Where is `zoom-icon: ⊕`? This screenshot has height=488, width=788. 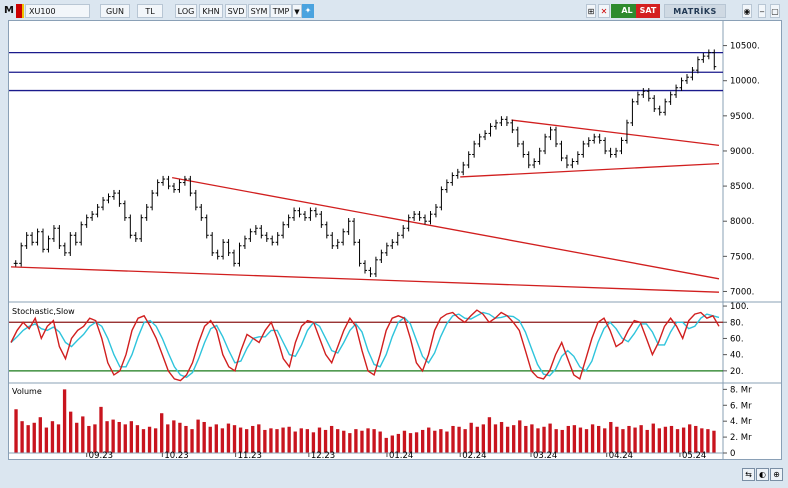 zoom-icon: ⊕ is located at coordinates (776, 474).